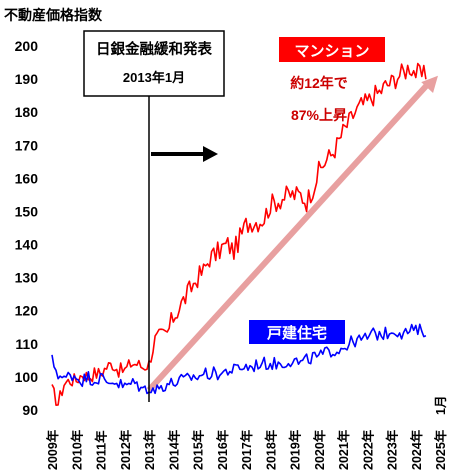  Describe the element at coordinates (239, 359) in the screenshot. I see `series-line` at that location.